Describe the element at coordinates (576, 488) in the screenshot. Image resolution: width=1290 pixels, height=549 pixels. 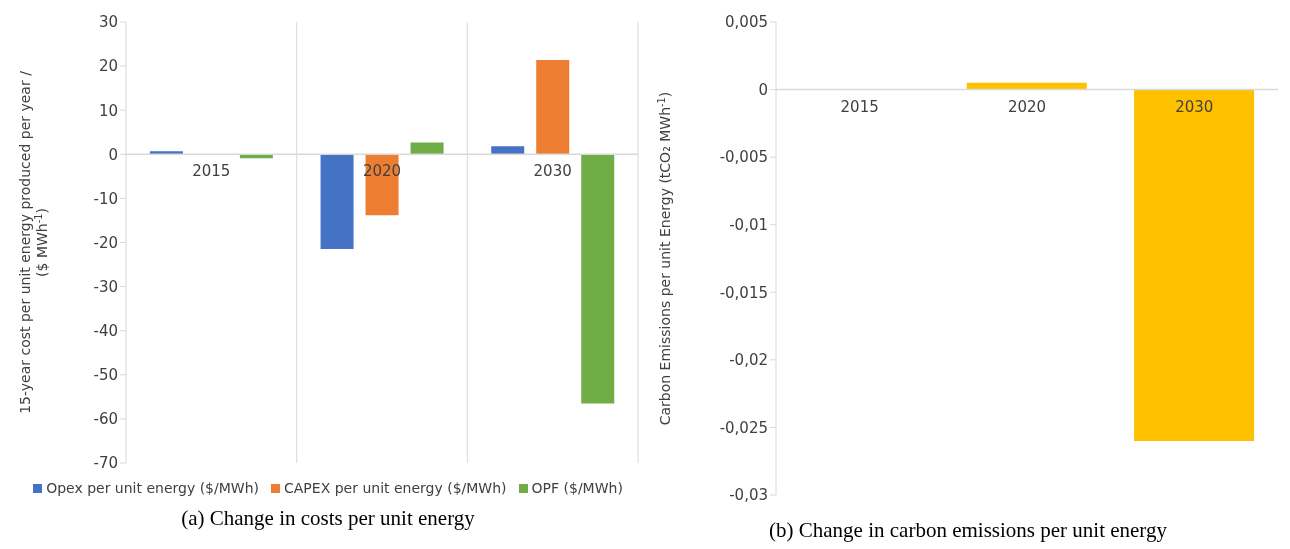
I see `legend-label: OPF ($/MWh)` at that location.